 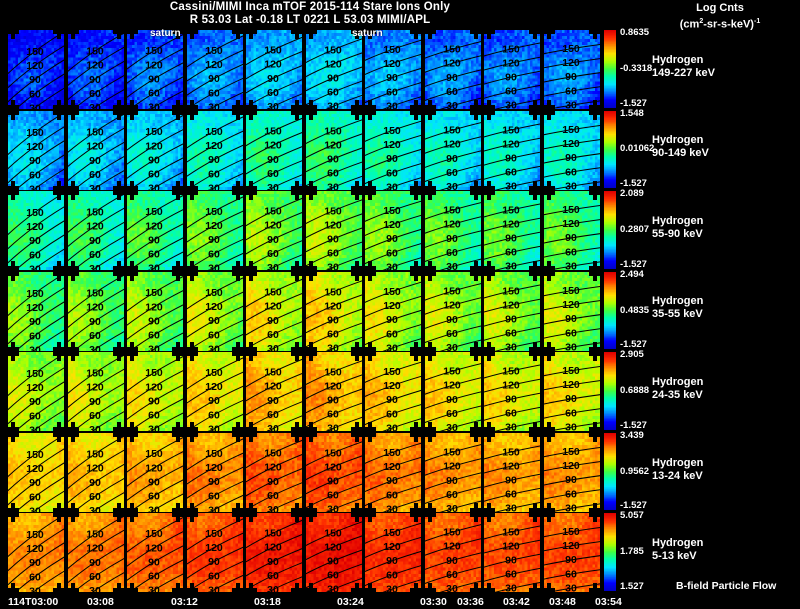 I want to click on contour-label: 90, so click(x=392, y=481).